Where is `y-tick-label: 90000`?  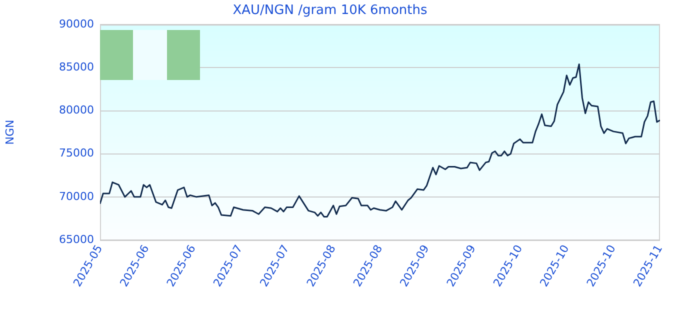 y-tick-label: 90000 is located at coordinates (76, 23).